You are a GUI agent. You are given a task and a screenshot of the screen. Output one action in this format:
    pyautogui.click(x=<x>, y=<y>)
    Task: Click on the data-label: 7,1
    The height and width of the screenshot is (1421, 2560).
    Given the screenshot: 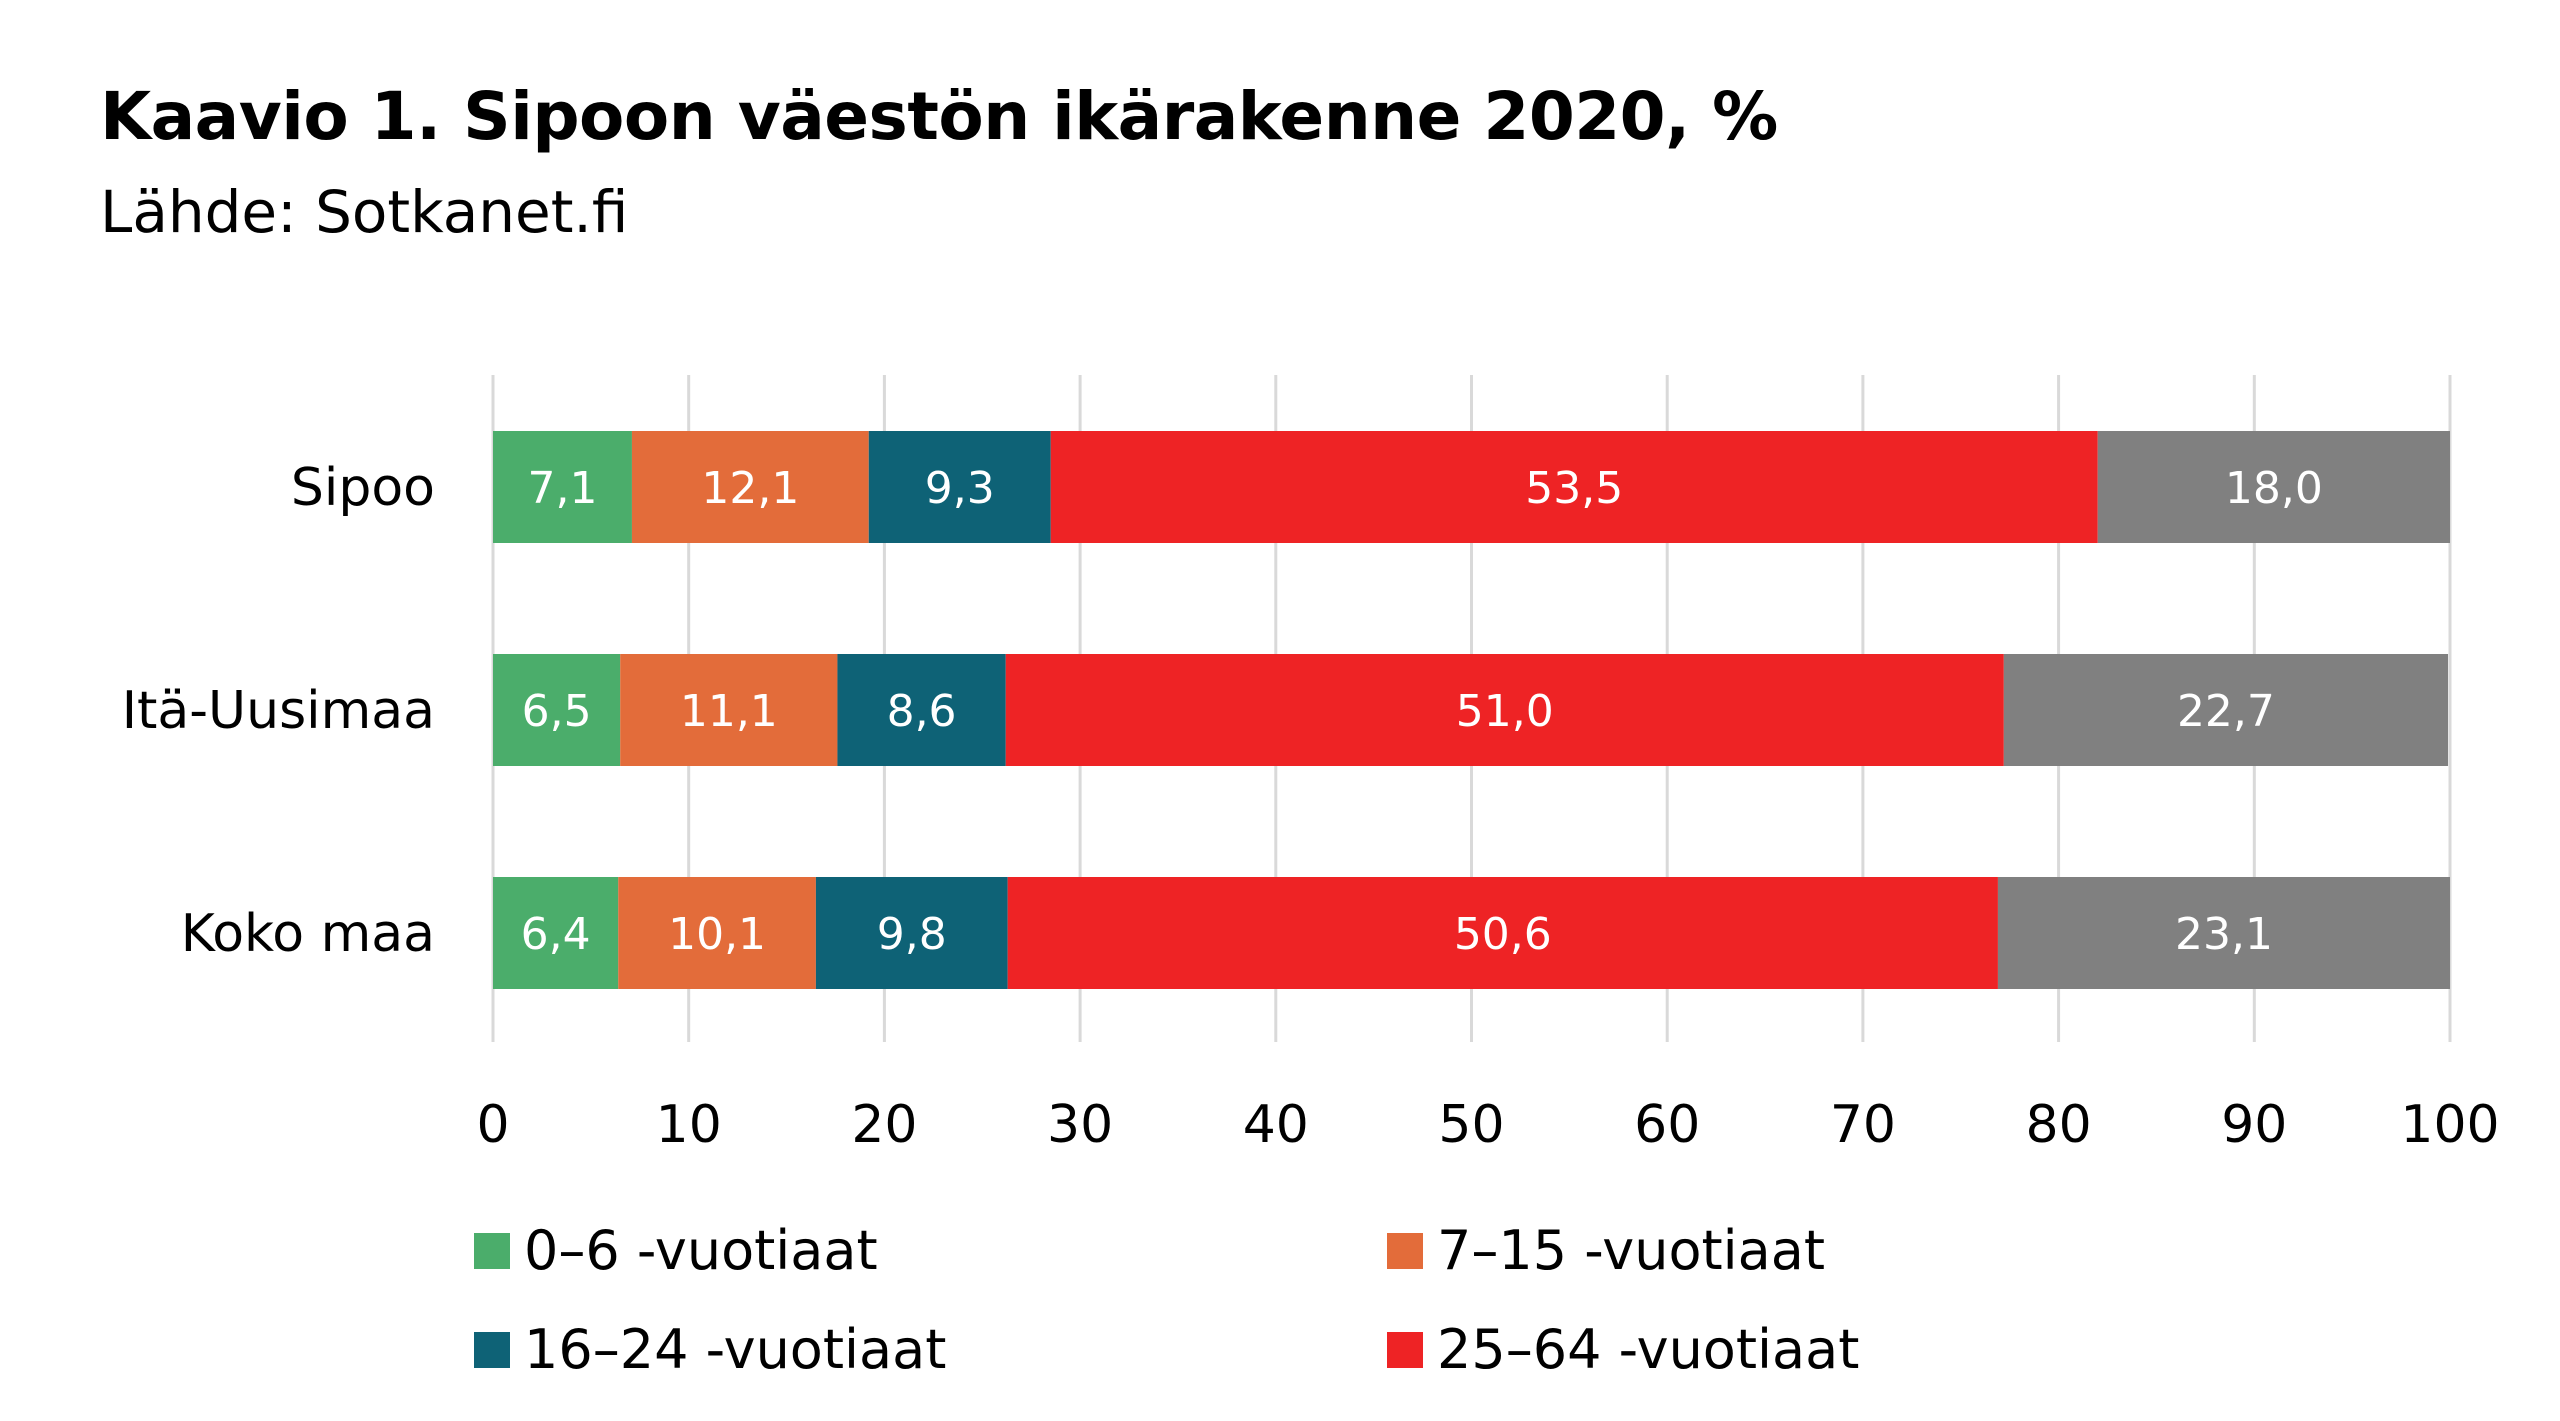 What is the action you would take?
    pyautogui.click(x=562, y=488)
    